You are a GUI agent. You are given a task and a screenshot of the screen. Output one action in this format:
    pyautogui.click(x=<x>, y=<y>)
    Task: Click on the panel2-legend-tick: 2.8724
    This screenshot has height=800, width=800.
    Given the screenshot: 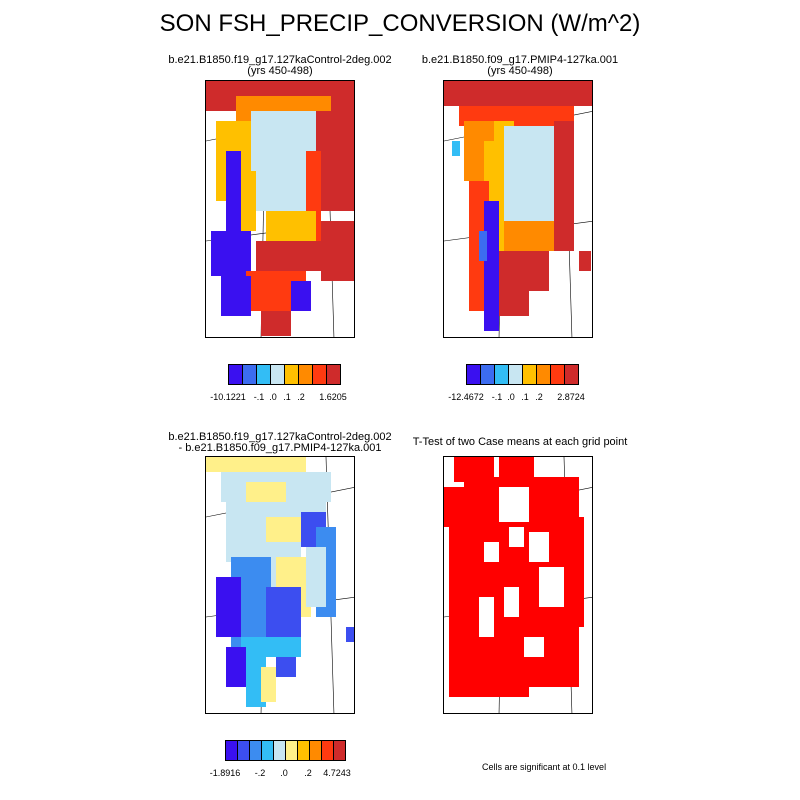 What is the action you would take?
    pyautogui.click(x=571, y=397)
    